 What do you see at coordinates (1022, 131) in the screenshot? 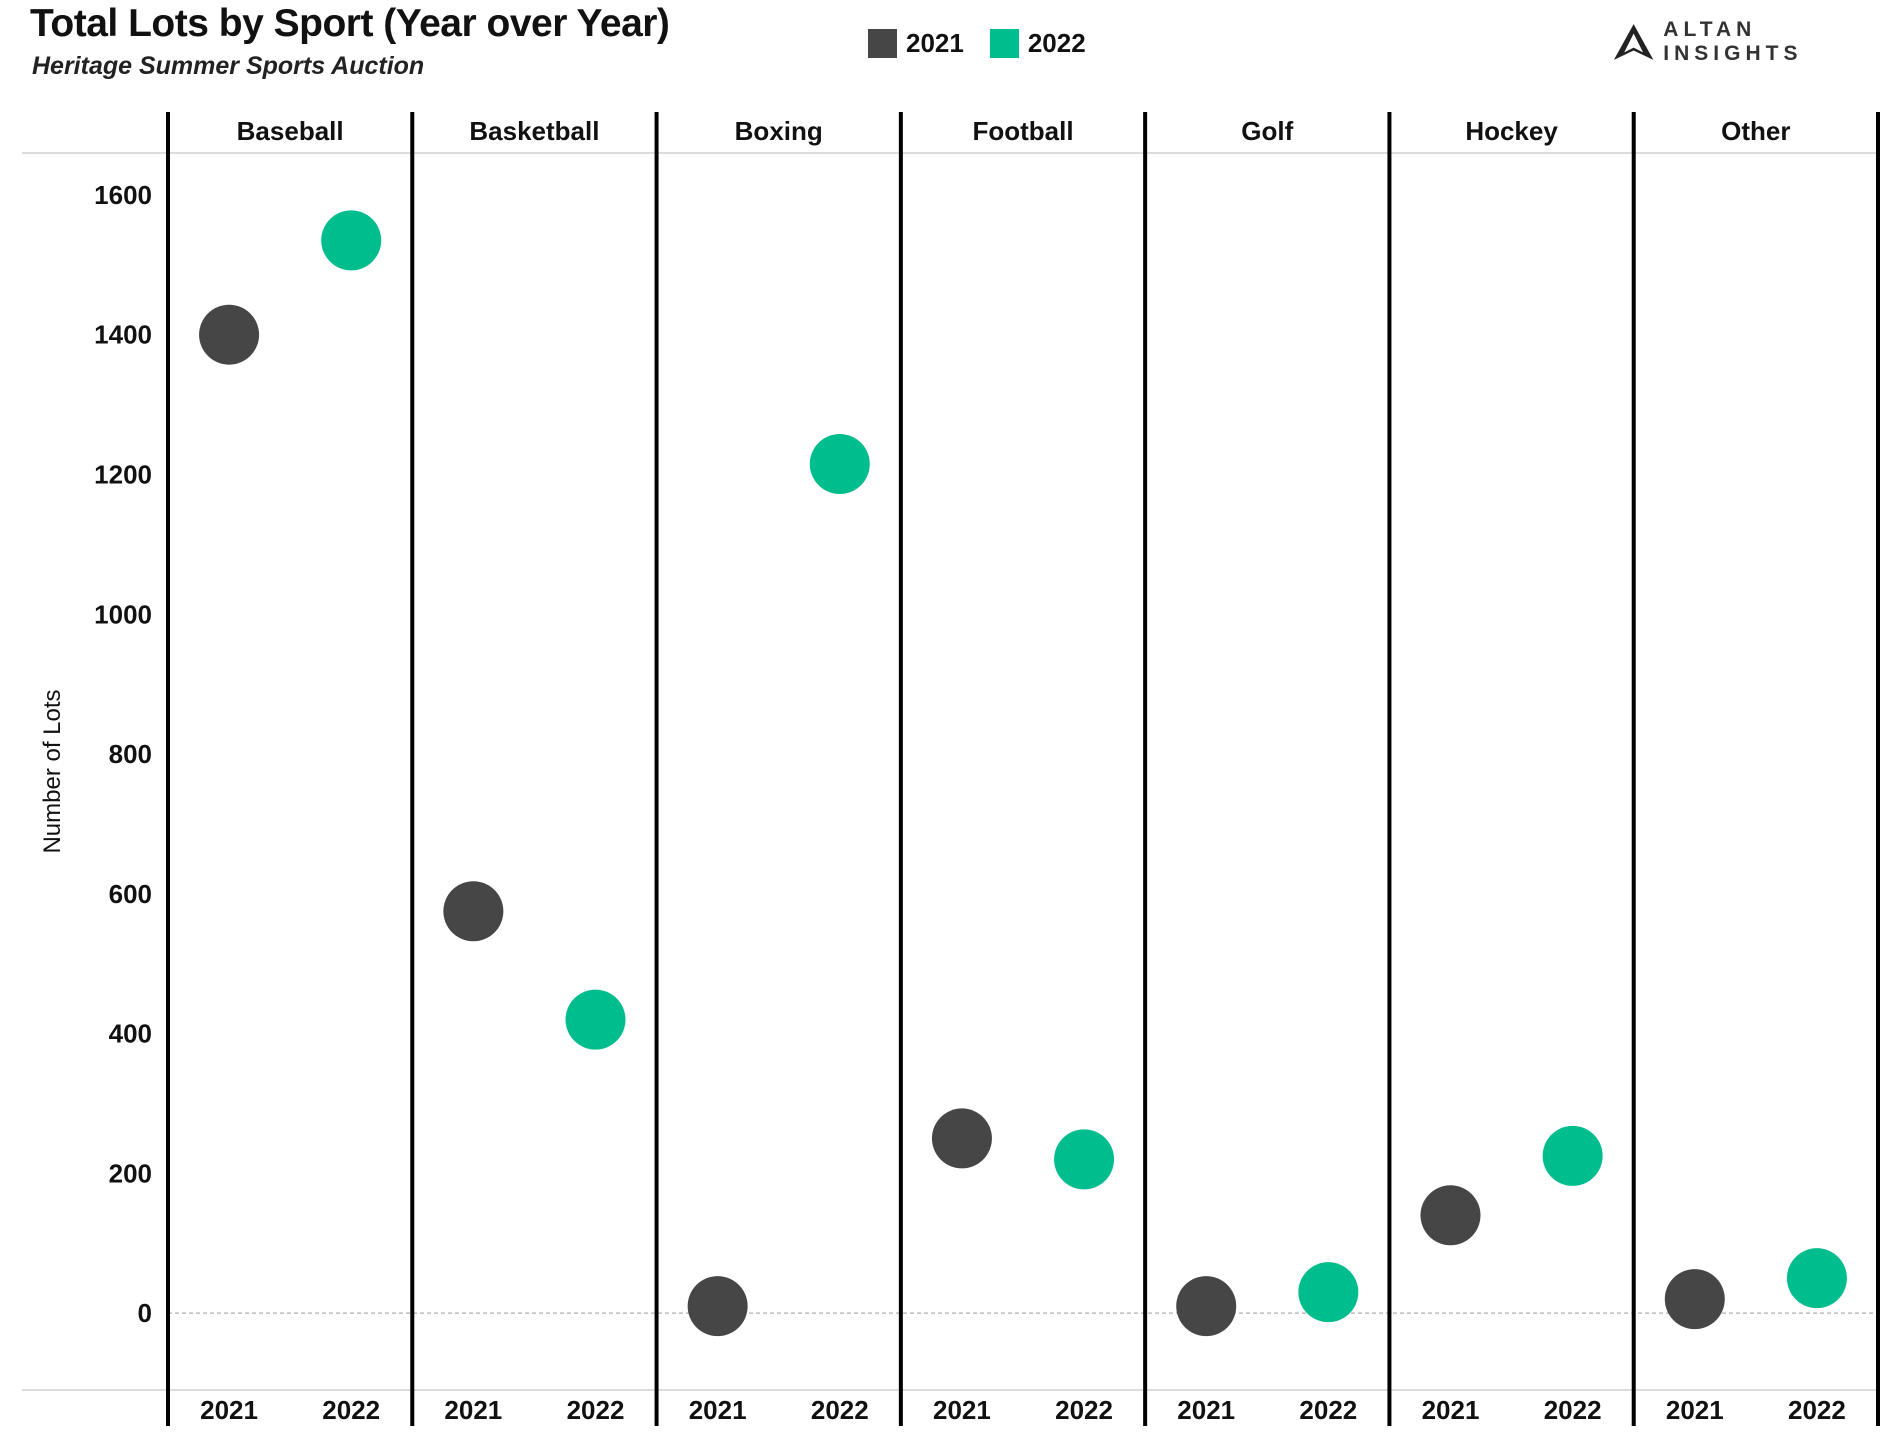
I see `facet-header-football: Football` at bounding box center [1022, 131].